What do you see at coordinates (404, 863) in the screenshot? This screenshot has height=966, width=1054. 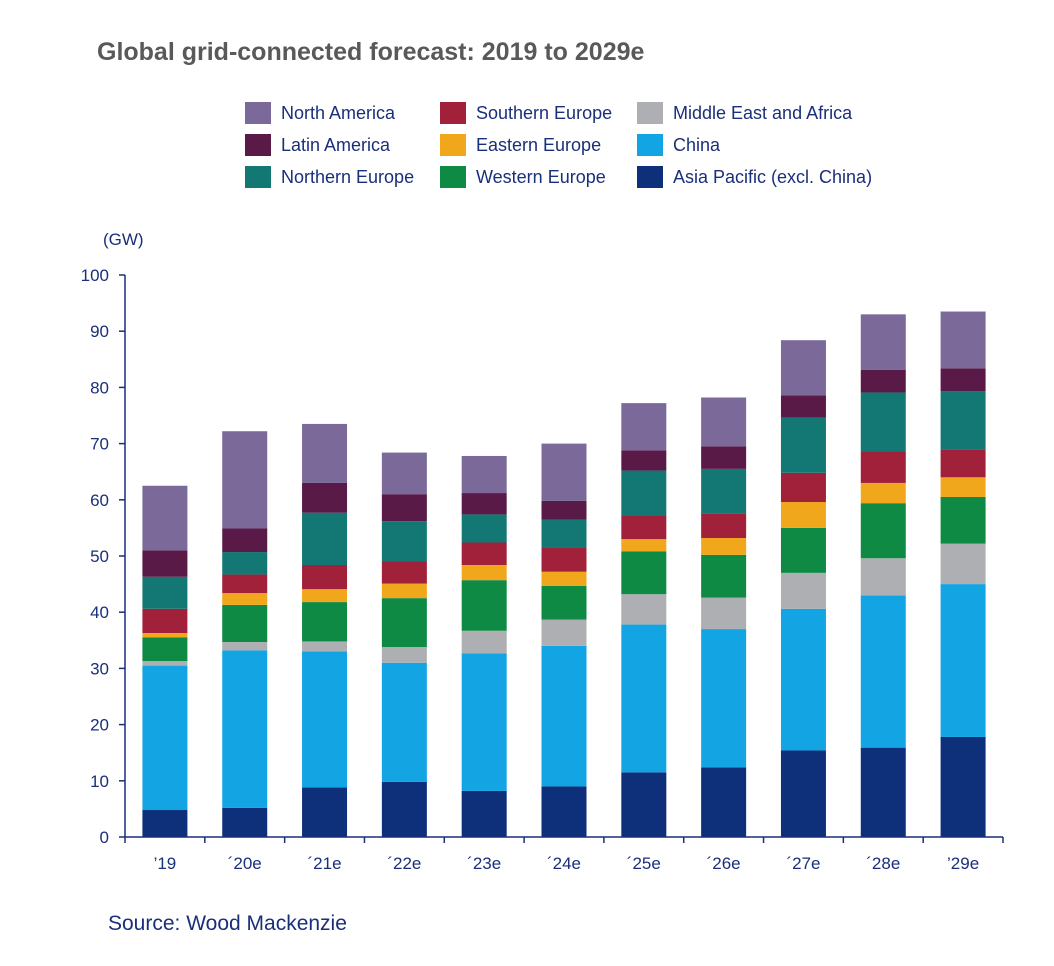 I see `x-tick-label: ´22e` at bounding box center [404, 863].